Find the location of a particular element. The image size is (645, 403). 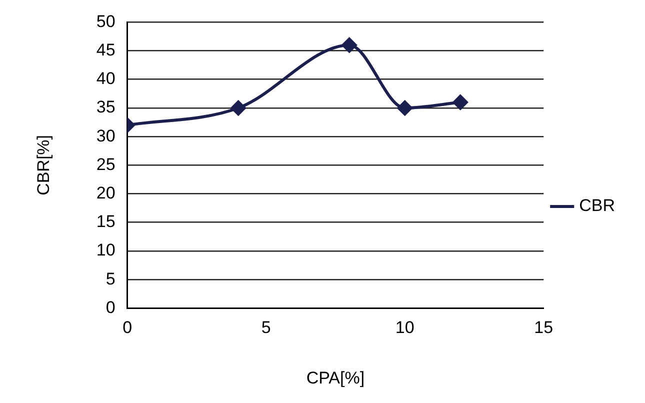

y-axis-title: CBR[%] is located at coordinates (43, 165).